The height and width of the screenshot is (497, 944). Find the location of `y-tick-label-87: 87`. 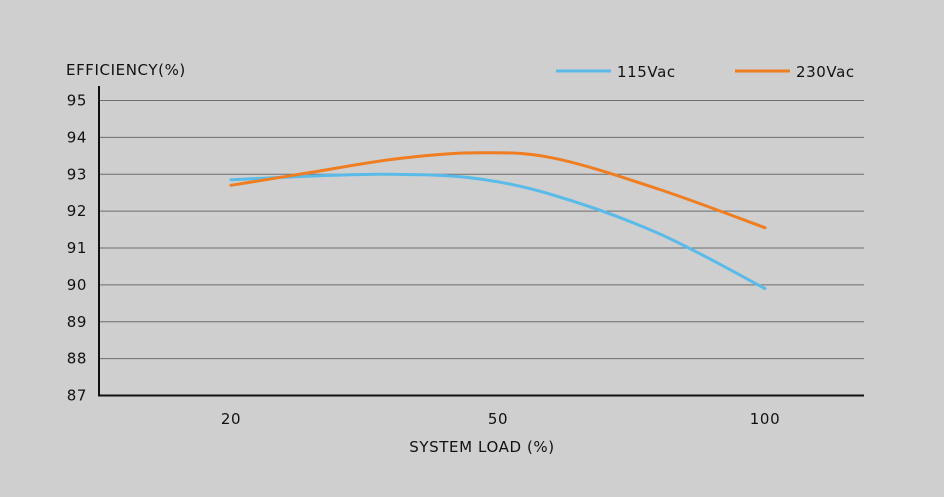

y-tick-label-87: 87 is located at coordinates (77, 396).